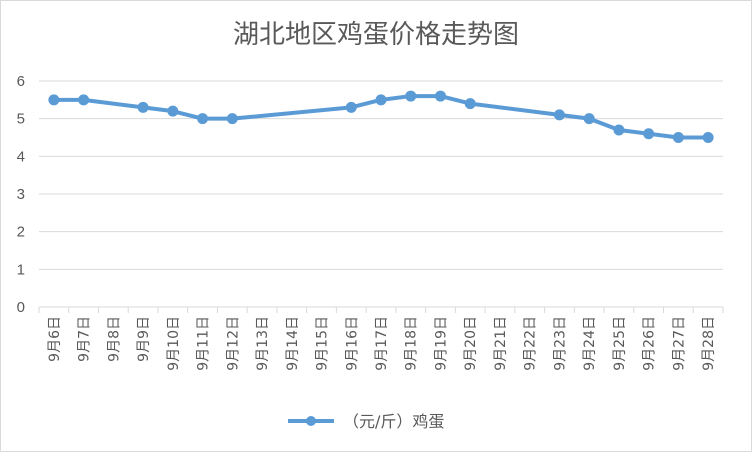 The image size is (752, 452). What do you see at coordinates (620, 343) in the screenshot?
I see `x-tick-label: 9月25日` at bounding box center [620, 343].